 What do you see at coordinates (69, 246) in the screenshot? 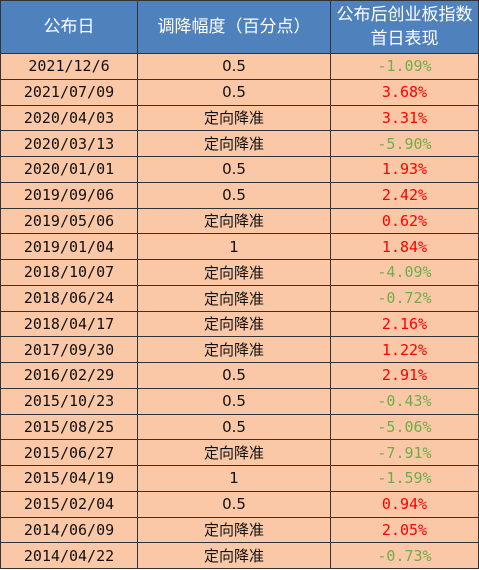
I see `date-cell: 2019/01/04` at bounding box center [69, 246].